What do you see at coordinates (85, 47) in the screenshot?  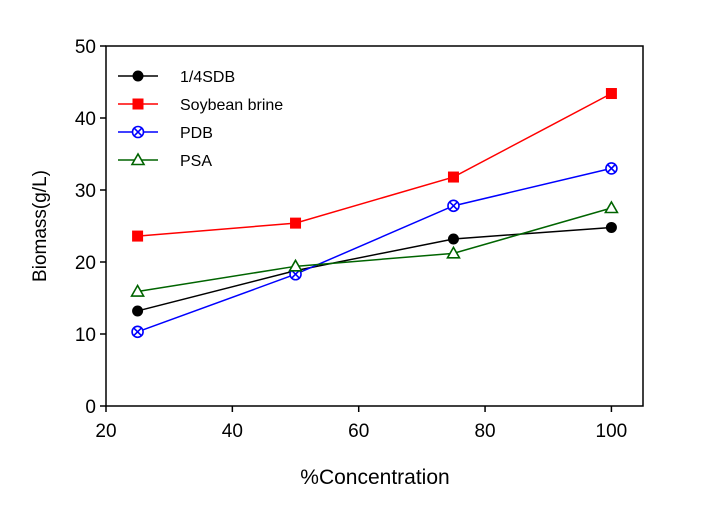 I see `y-tick-label: 50` at bounding box center [85, 47].